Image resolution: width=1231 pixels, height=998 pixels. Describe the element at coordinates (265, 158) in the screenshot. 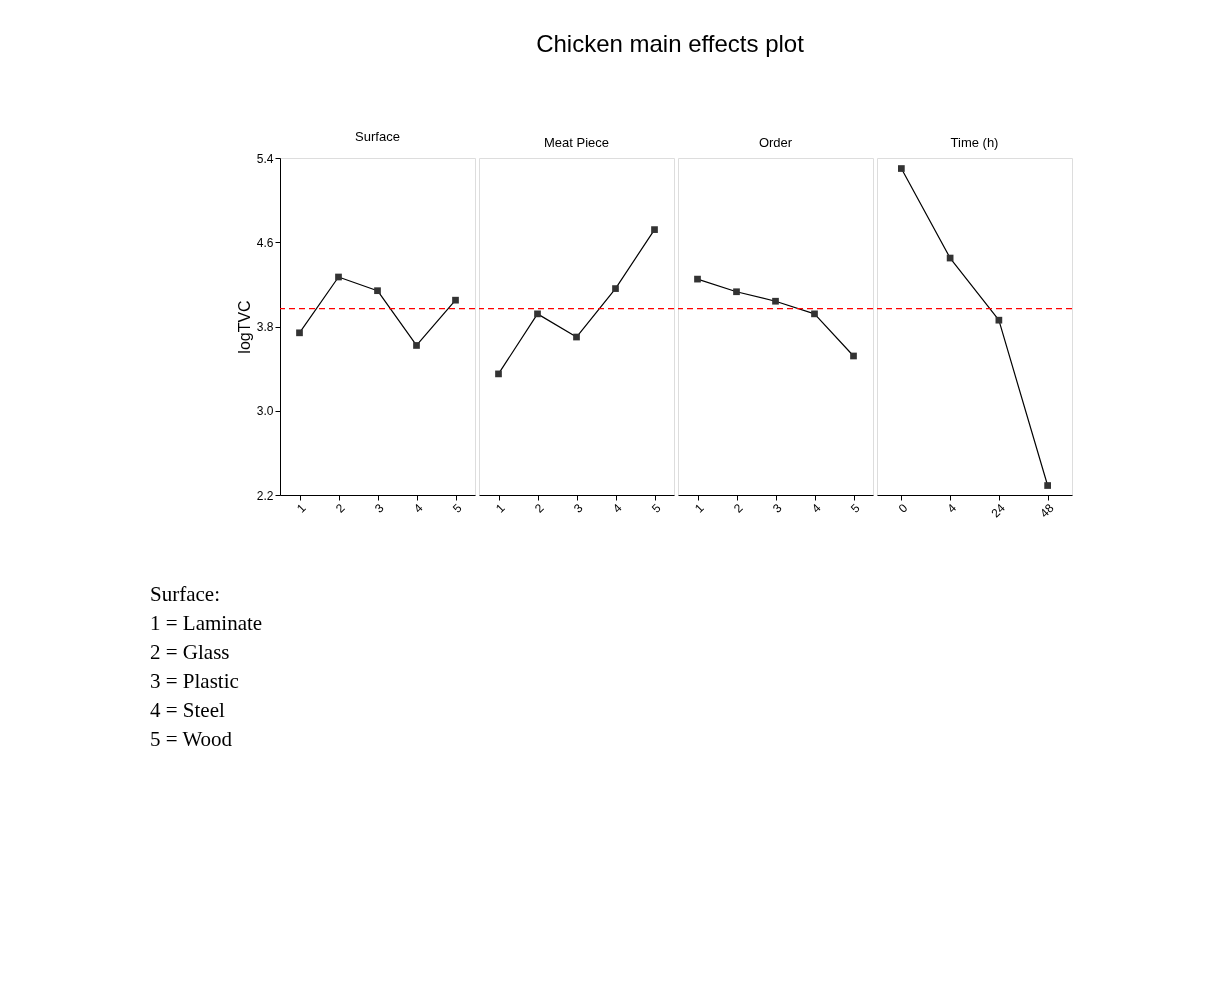

I see `y-tick-label: 5.4` at that location.